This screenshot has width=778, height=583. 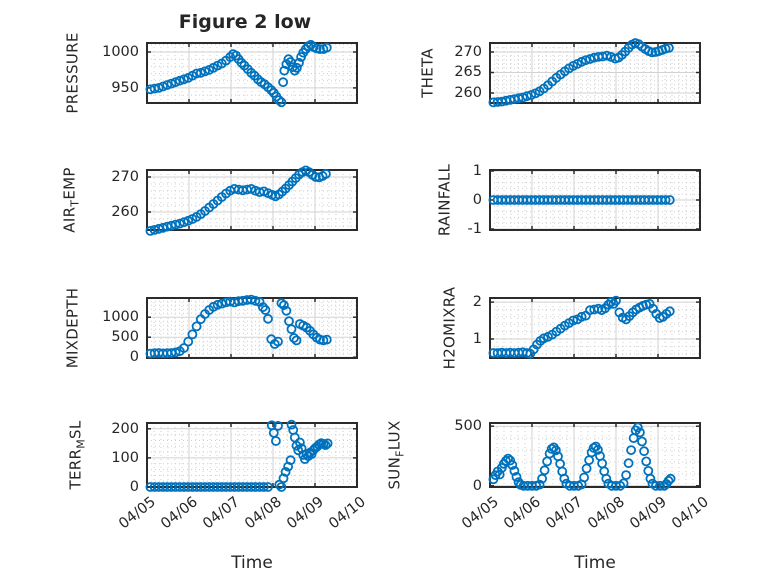 I want to click on plot-area-pressure, so click(x=251, y=73).